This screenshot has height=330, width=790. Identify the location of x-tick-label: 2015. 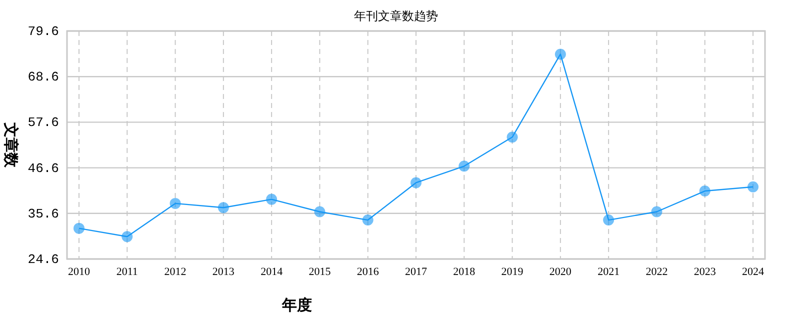
(320, 272).